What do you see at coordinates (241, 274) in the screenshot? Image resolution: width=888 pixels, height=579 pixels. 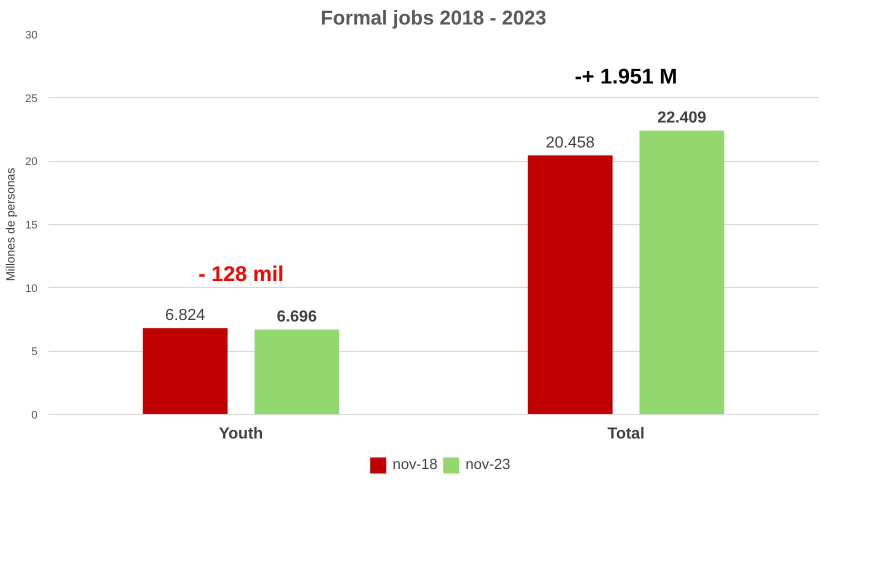 I see `annotation: - 128 mil` at bounding box center [241, 274].